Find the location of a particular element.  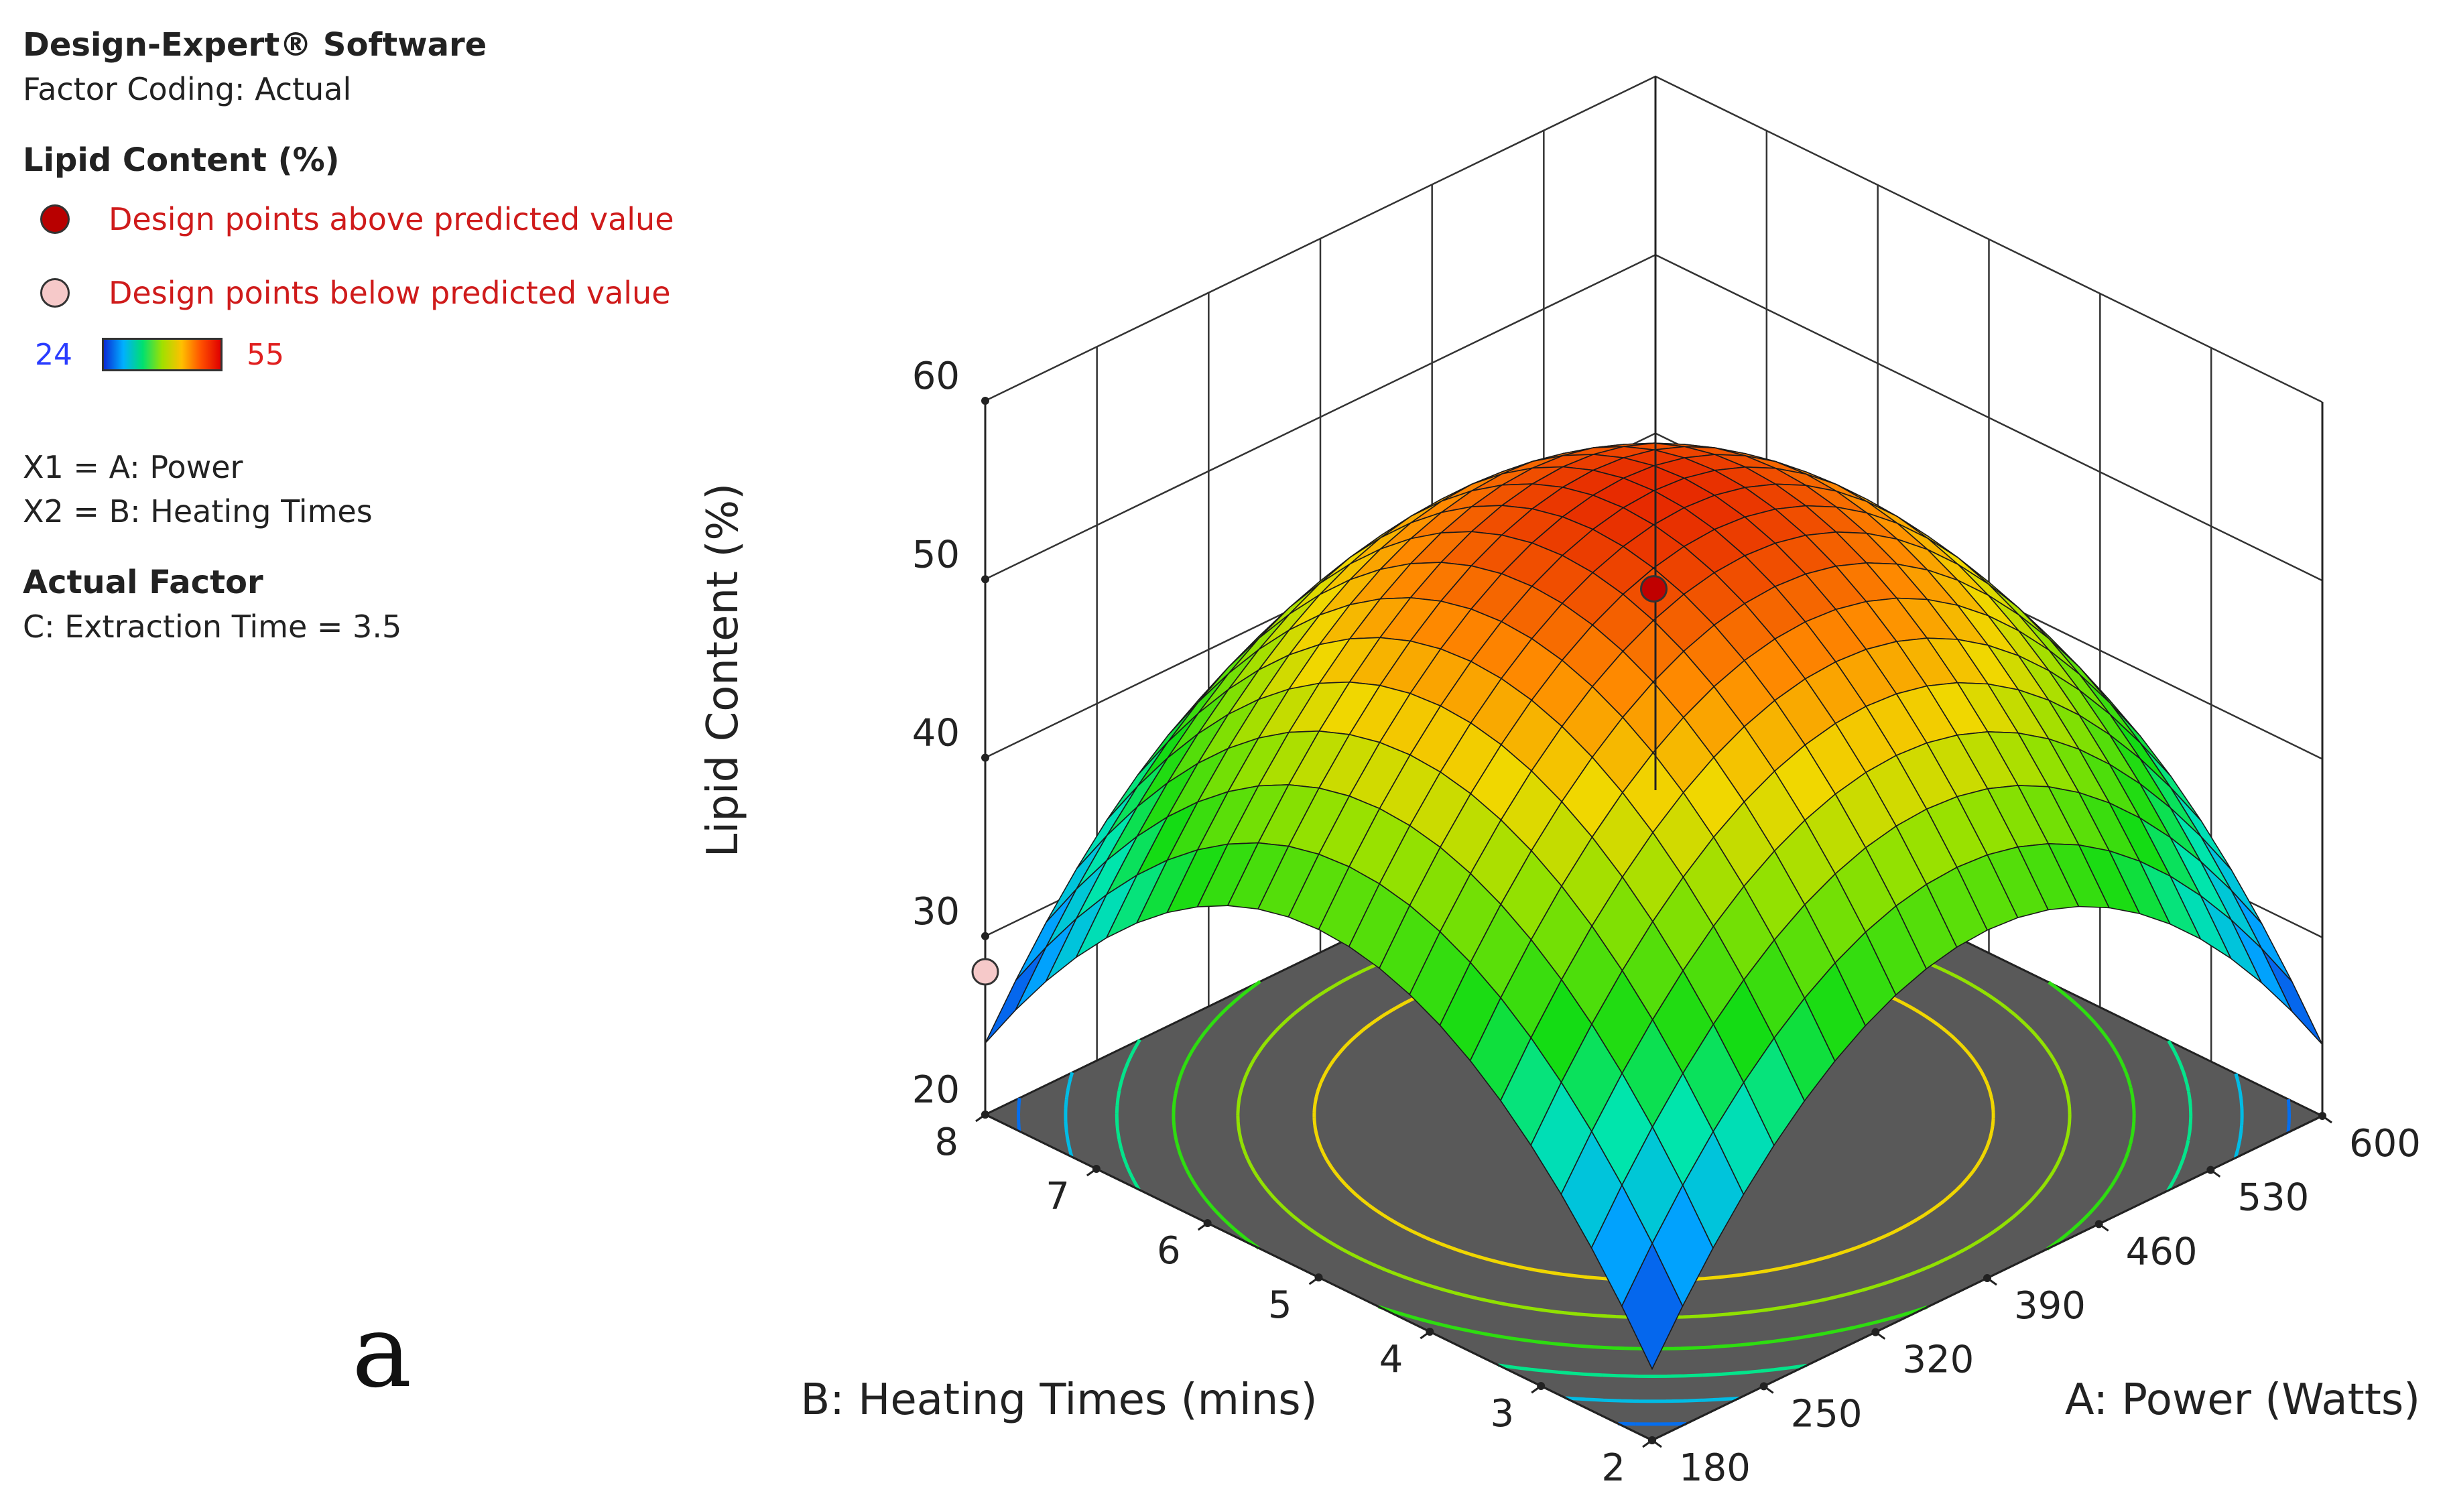

x-tick-label: 600 is located at coordinates (2385, 1144).